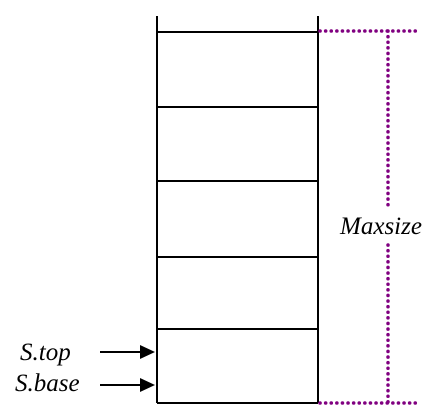 The height and width of the screenshot is (419, 445). I want to click on top-label: S.top, so click(45, 352).